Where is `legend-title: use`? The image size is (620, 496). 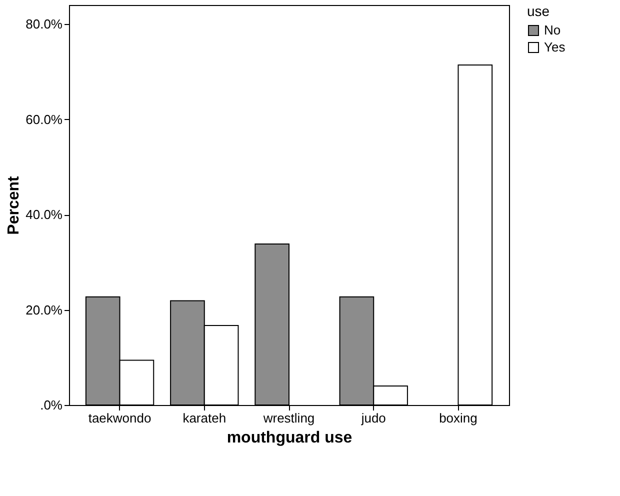 legend-title: use is located at coordinates (538, 11).